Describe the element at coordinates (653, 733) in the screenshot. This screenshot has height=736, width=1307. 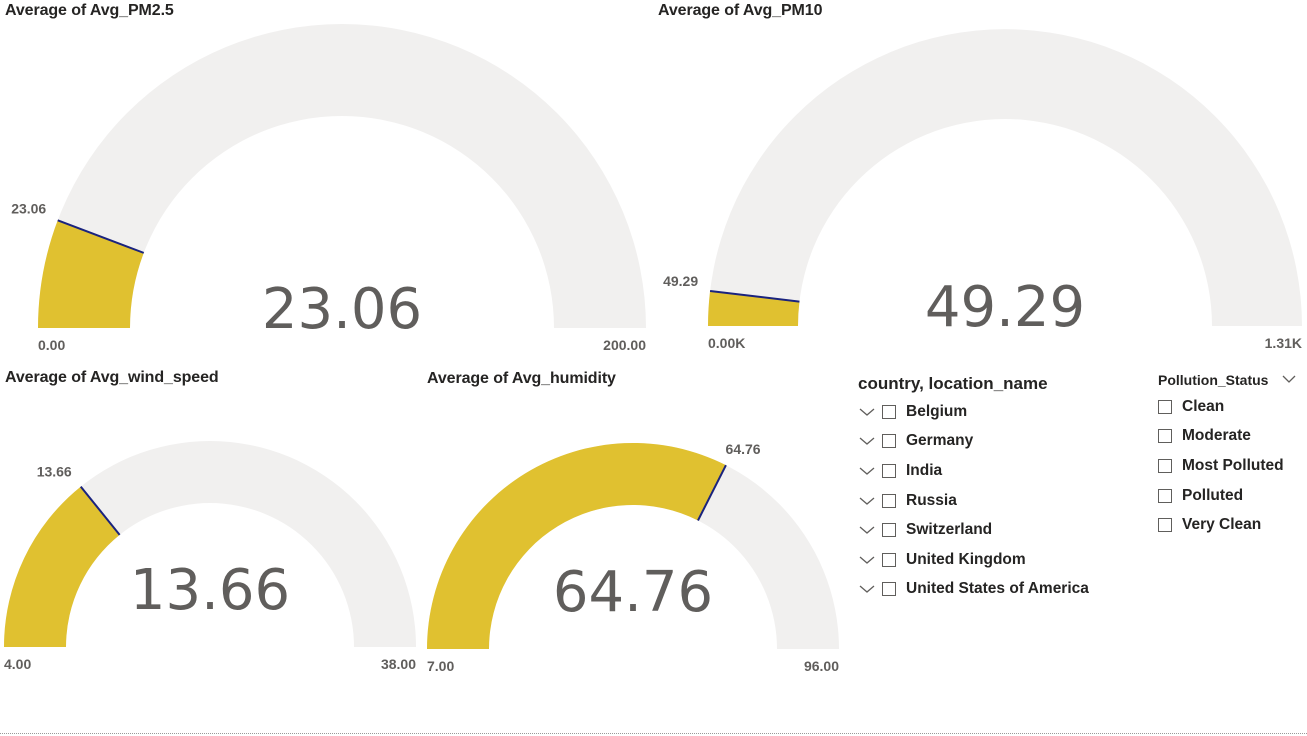
I see `page-bottom-divider` at that location.